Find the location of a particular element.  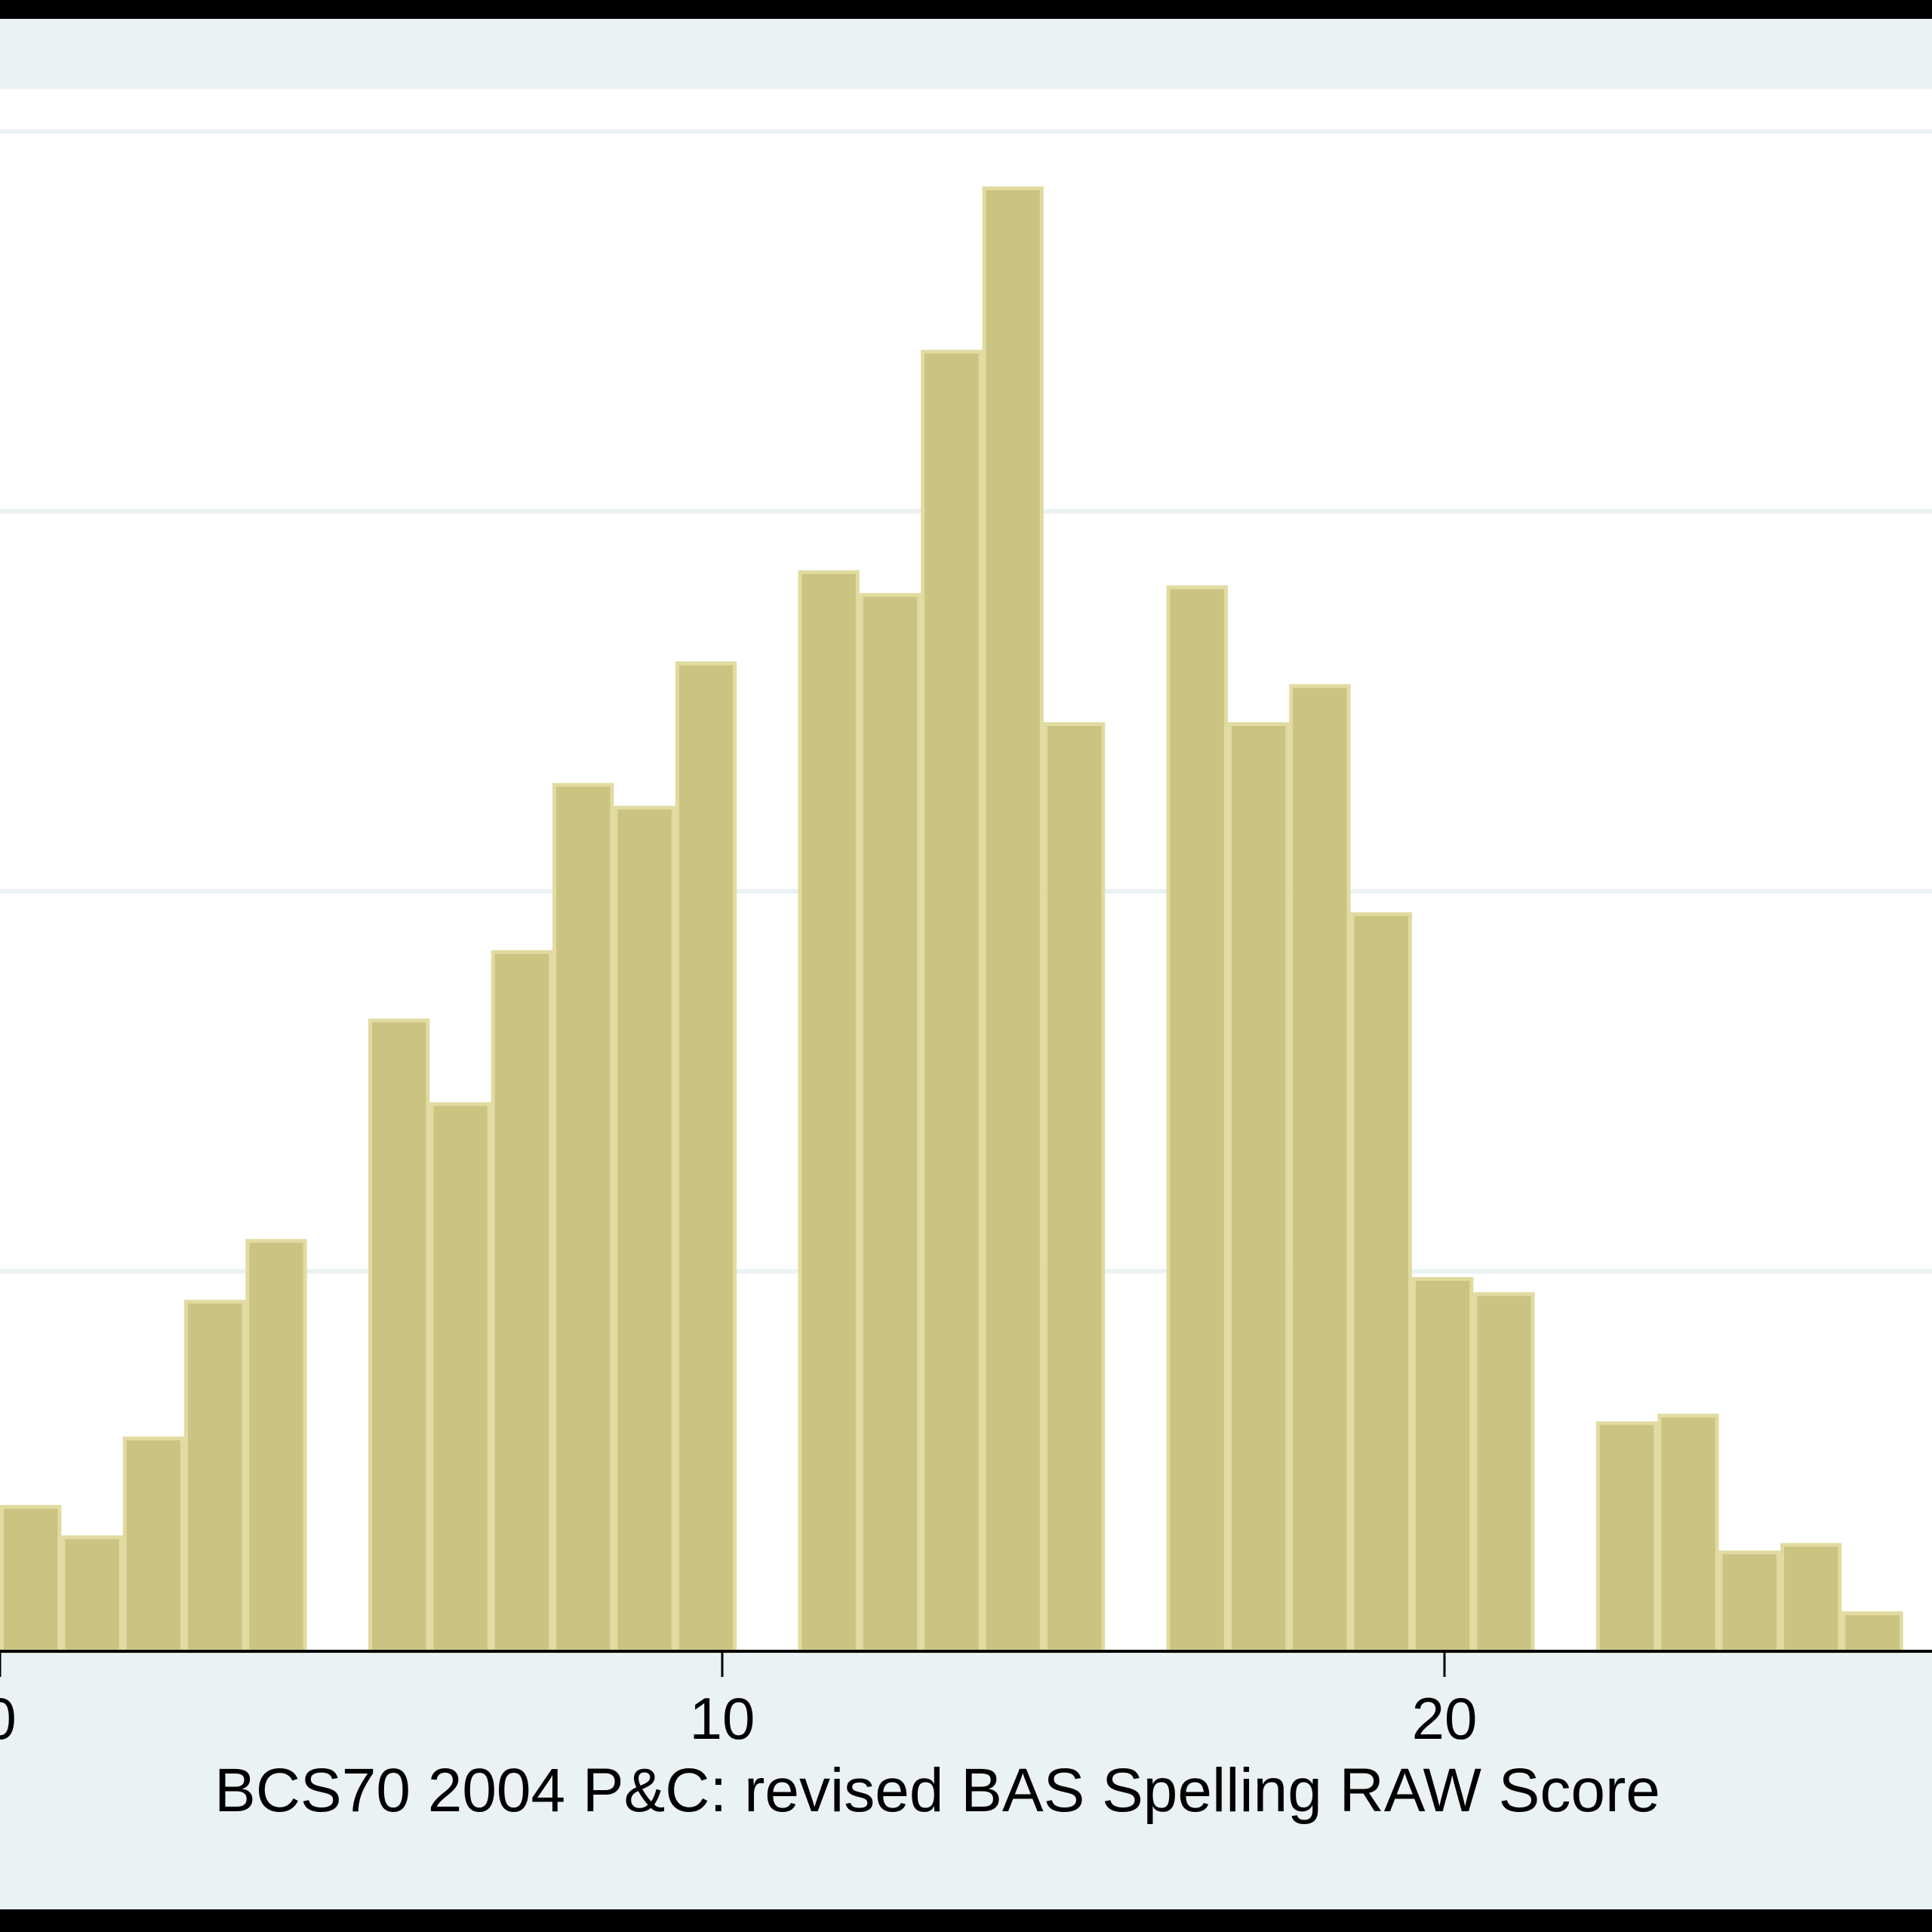

x-tick-label: 20 is located at coordinates (1445, 1718).